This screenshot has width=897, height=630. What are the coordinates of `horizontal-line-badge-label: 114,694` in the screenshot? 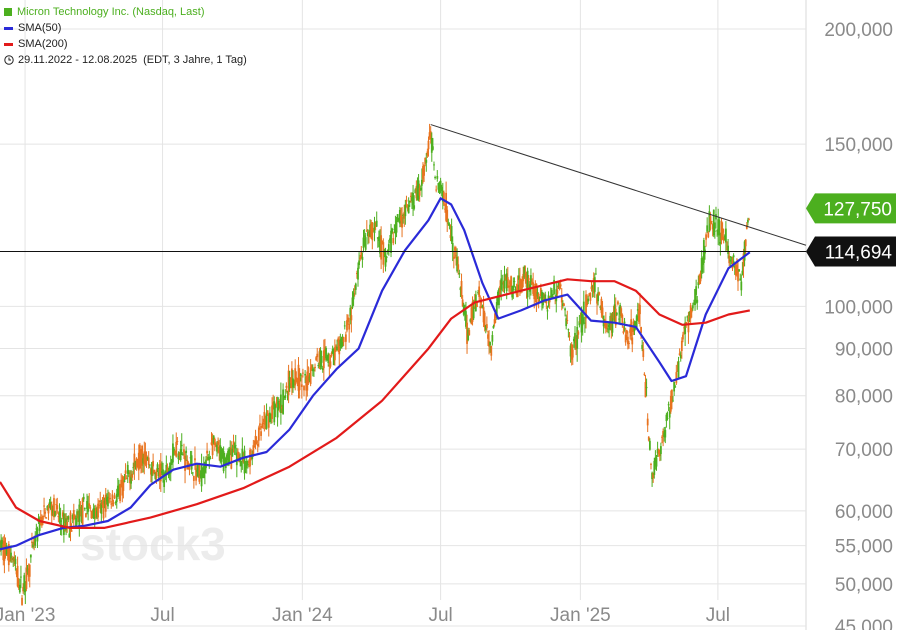 It's located at (859, 253).